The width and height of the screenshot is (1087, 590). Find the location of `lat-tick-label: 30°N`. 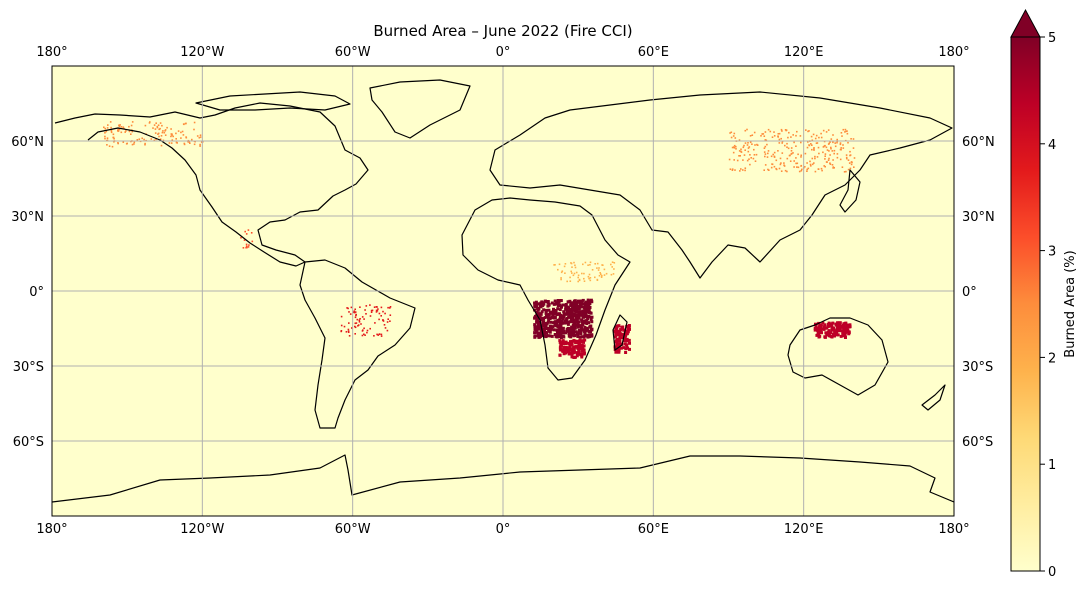

lat-tick-label: 30°N is located at coordinates (27, 217).